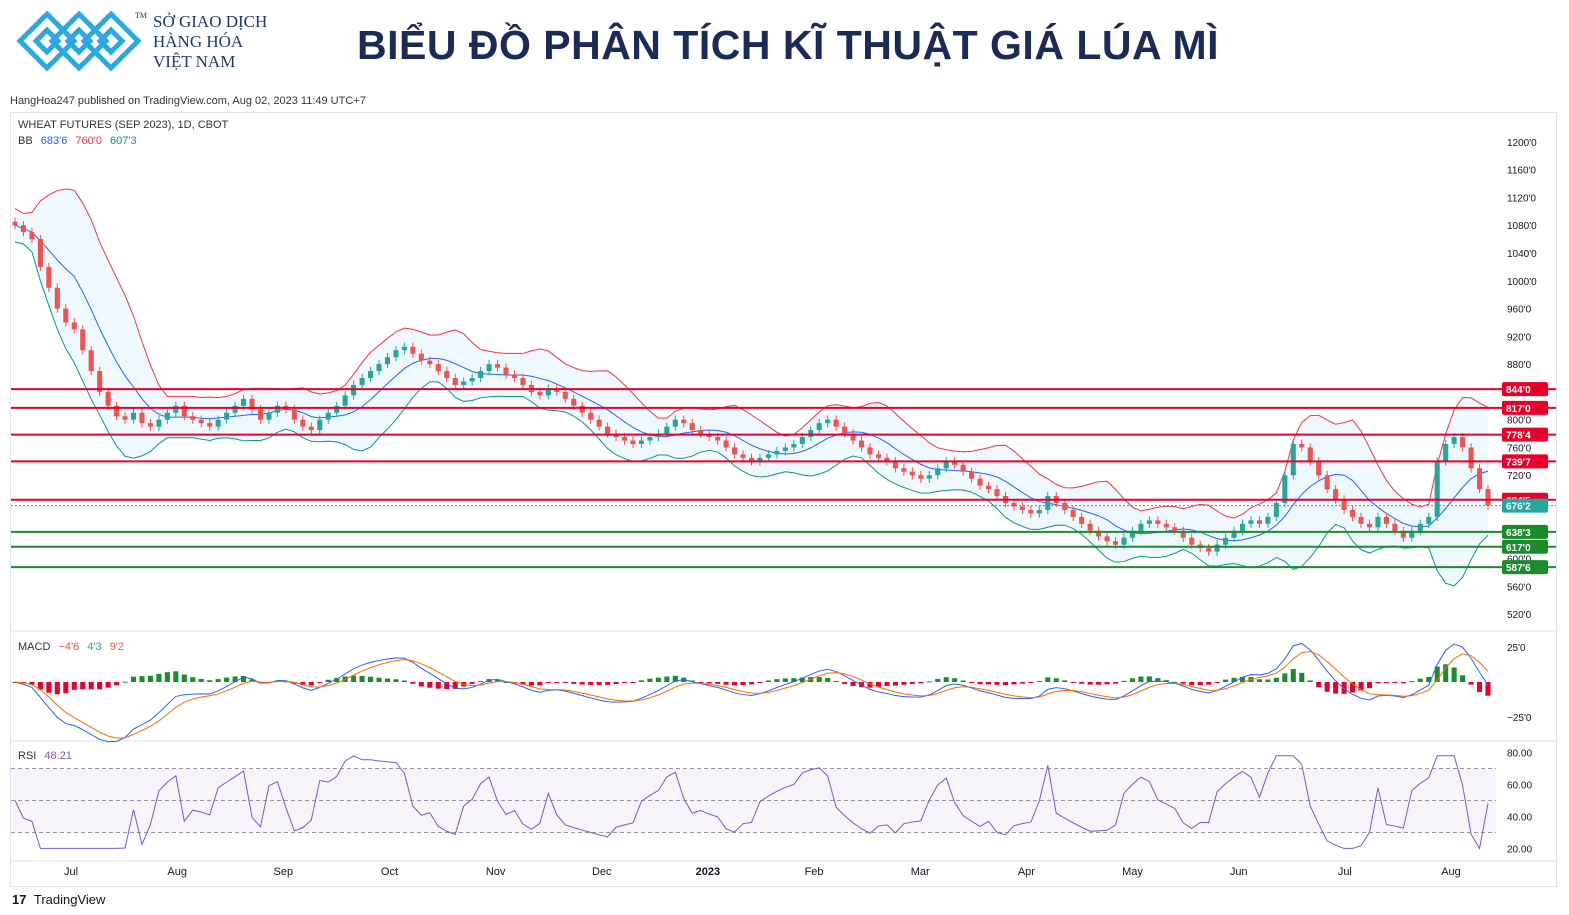  Describe the element at coordinates (125, 125) in the screenshot. I see `symbol-legend: WHEAT FUTURES (SEP 2023), 1D, CBOT` at that location.